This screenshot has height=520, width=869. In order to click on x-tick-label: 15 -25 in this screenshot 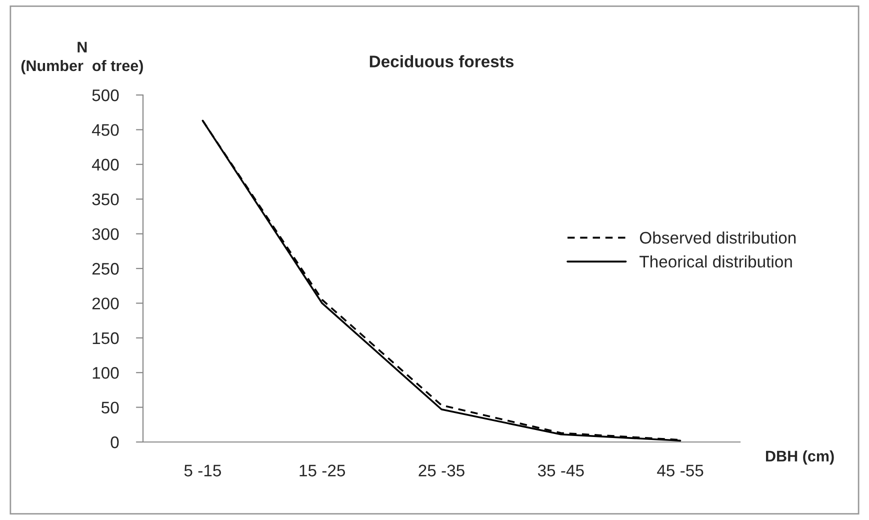, I will do `click(323, 470)`.